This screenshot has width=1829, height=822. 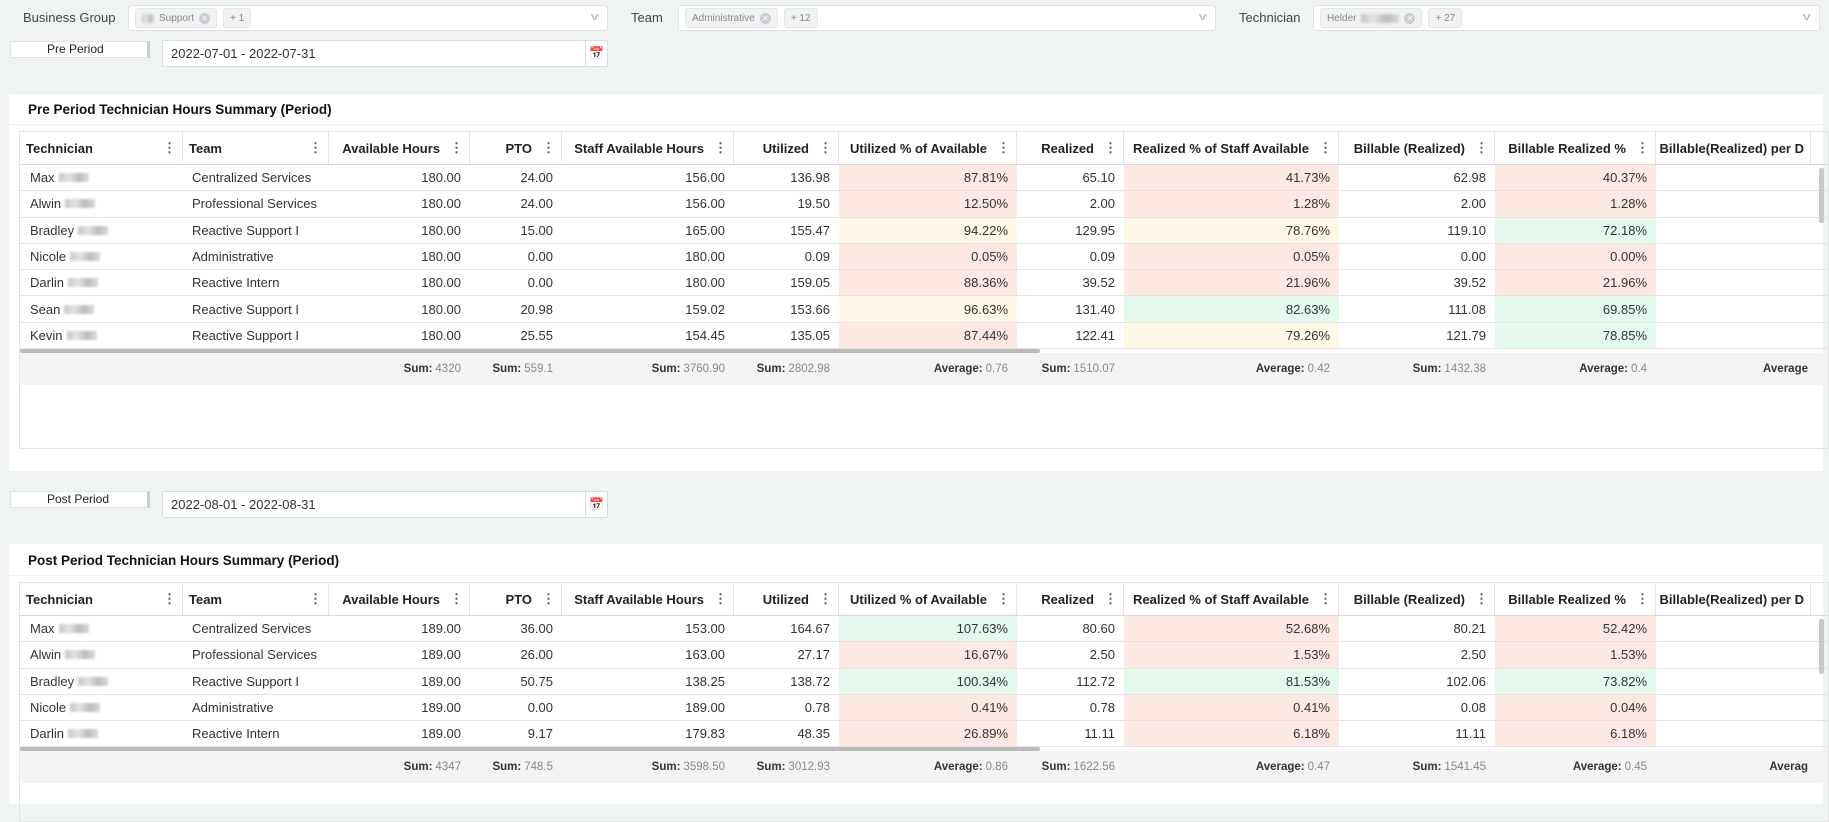 I want to click on more-chip: + 27, so click(x=1445, y=18).